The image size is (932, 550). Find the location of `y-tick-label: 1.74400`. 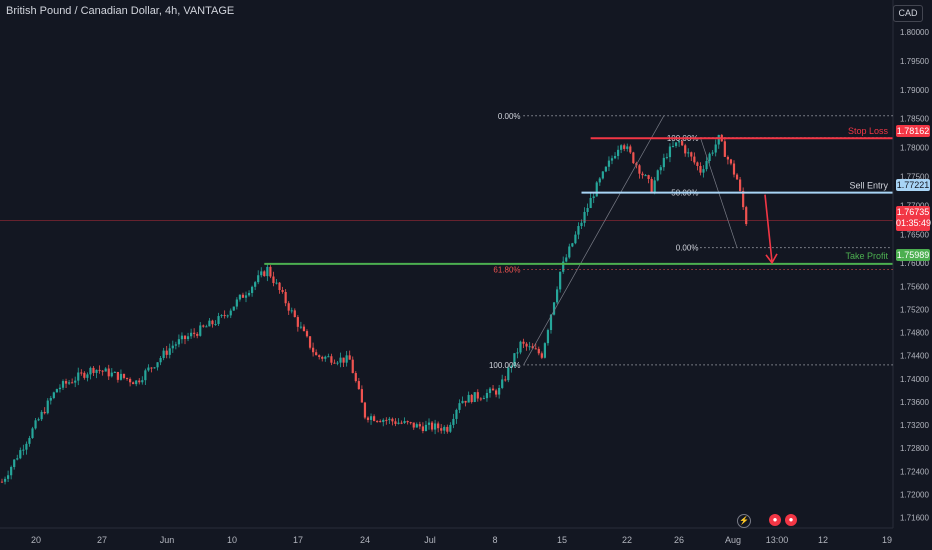

y-tick-label: 1.74400 is located at coordinates (914, 356).